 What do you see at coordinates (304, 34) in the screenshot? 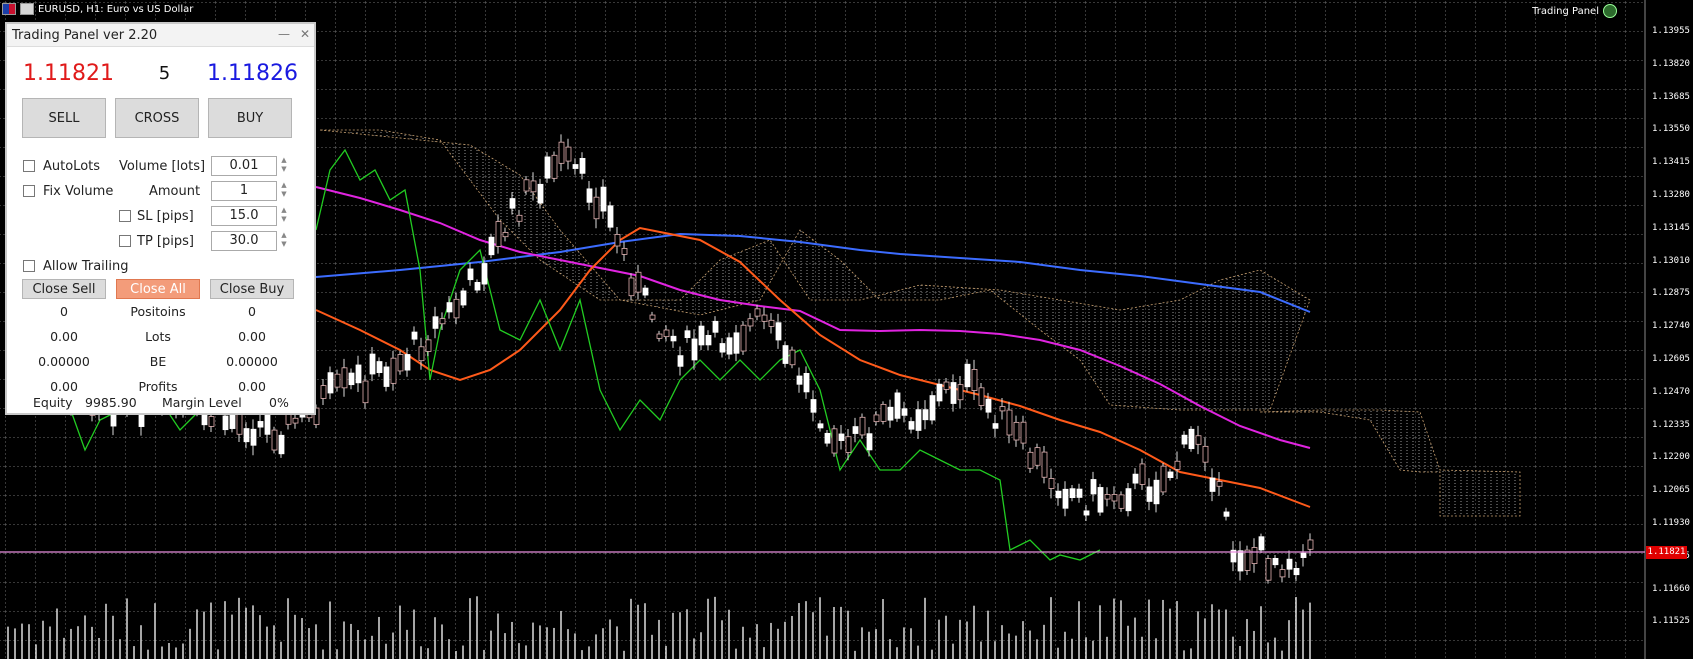
I see `close-icon: ✕` at bounding box center [304, 34].